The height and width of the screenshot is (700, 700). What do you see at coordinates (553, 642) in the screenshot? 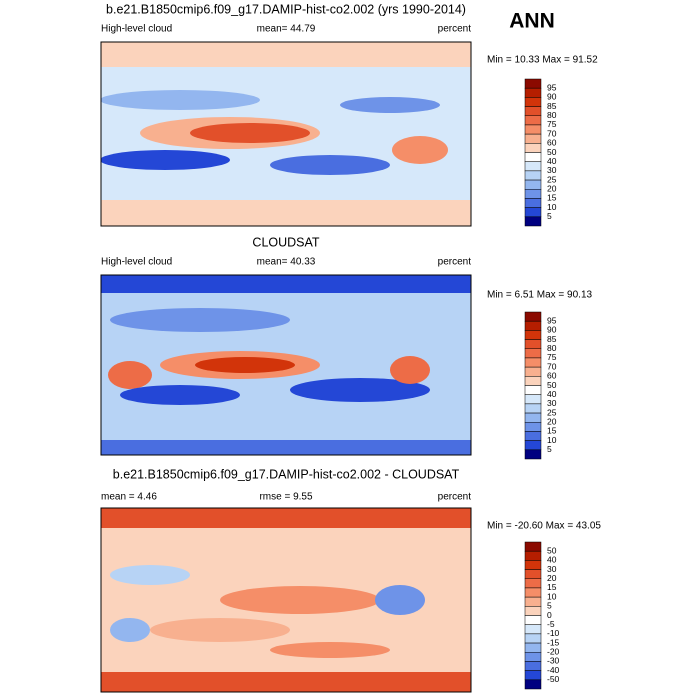
I see `colorbar-label: -15` at bounding box center [553, 642].